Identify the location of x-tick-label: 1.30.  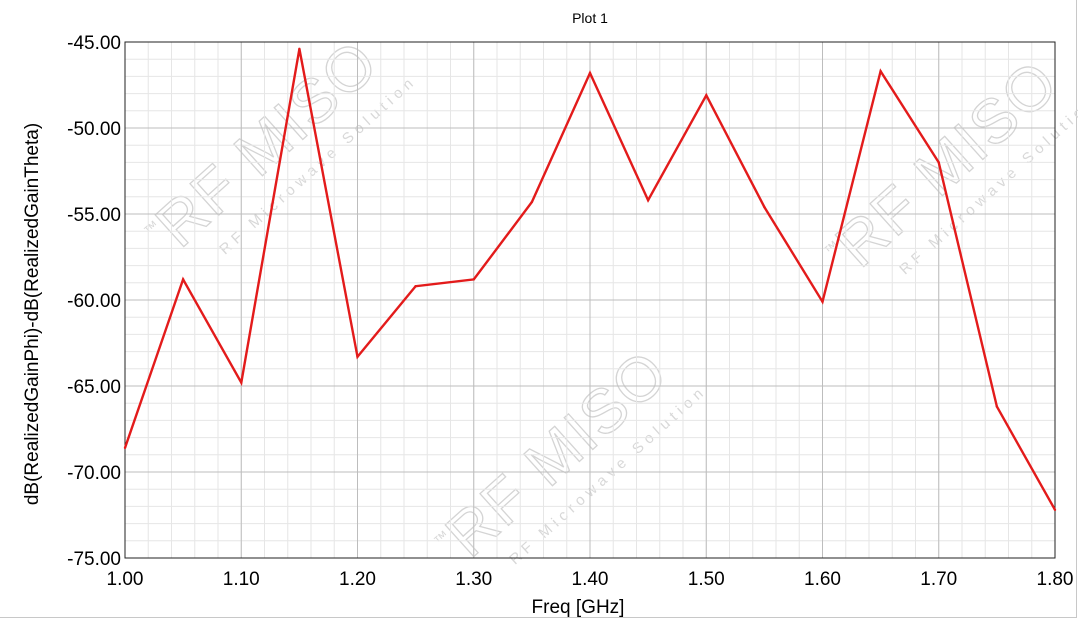
(473, 579).